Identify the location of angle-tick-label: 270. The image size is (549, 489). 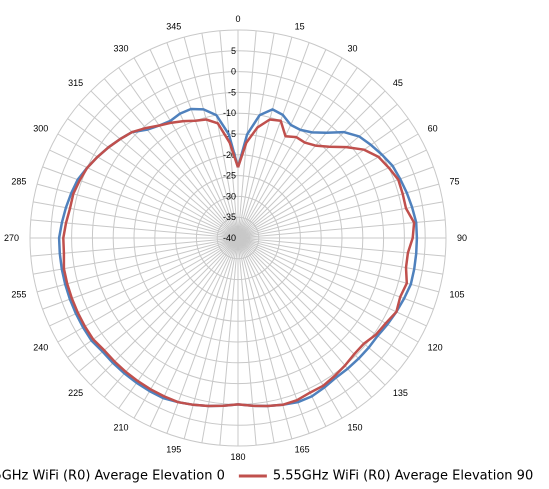
(11, 238).